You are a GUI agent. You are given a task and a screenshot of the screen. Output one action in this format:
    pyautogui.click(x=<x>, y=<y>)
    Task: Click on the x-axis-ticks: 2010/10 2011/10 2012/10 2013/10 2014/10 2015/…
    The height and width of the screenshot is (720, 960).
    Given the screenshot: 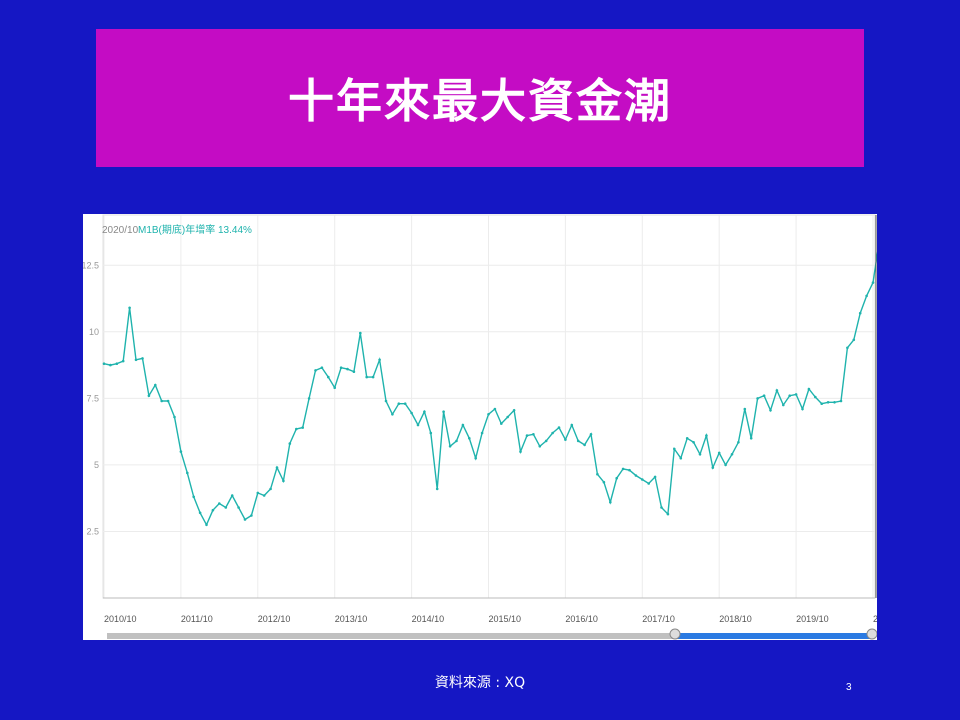 What is the action you would take?
    pyautogui.click(x=490, y=610)
    